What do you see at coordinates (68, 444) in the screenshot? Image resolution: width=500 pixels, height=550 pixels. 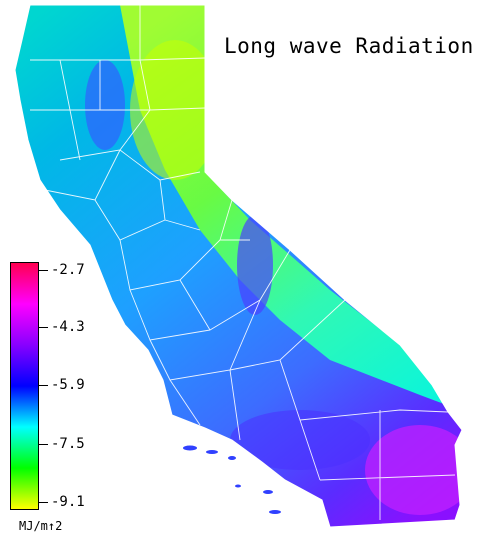 I see `legend-label-4: -7.5` at bounding box center [68, 444].